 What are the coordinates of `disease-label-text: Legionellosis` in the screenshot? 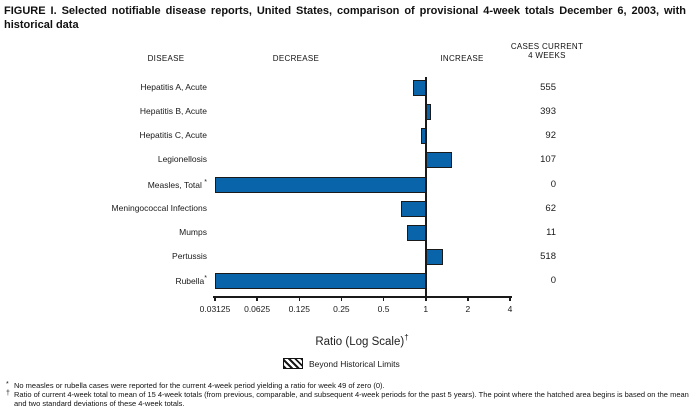 It's located at (182, 159).